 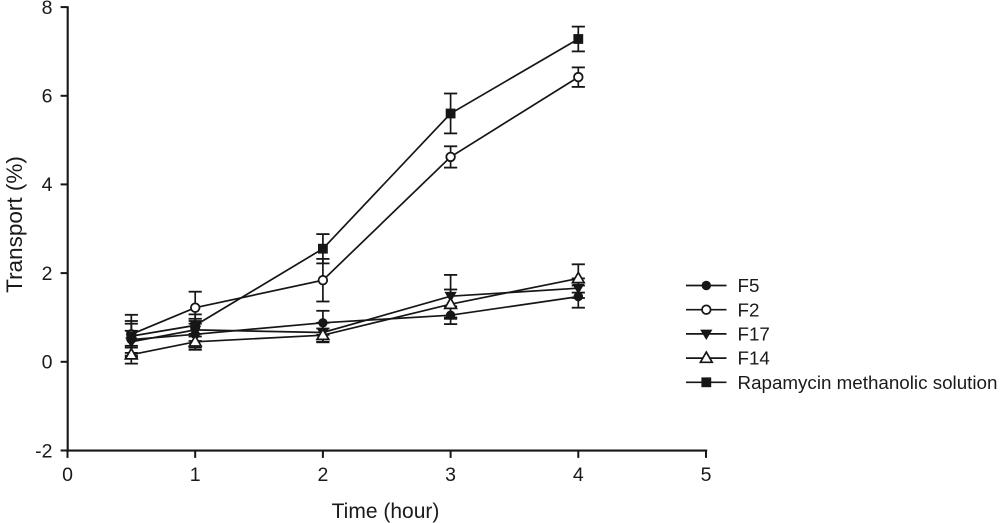 What do you see at coordinates (47, 97) in the screenshot?
I see `svg-text: 6` at bounding box center [47, 97].